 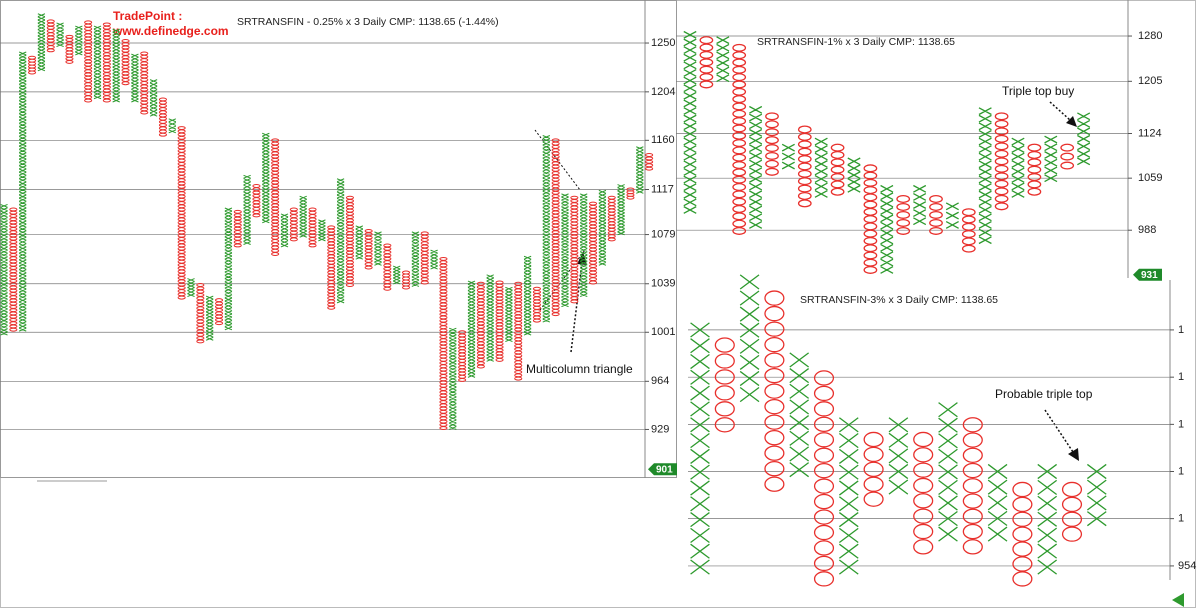 What do you see at coordinates (660, 381) in the screenshot?
I see `y-tick-label: 964` at bounding box center [660, 381].